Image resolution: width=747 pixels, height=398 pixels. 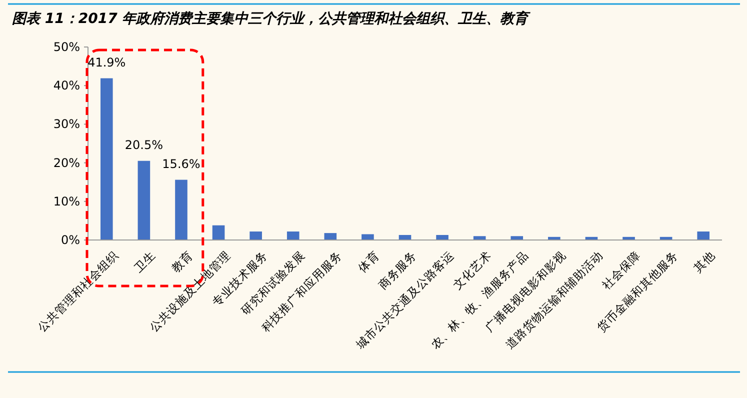 I want to click on x-tick-label: 公共管理和社会组织, so click(x=77, y=291).